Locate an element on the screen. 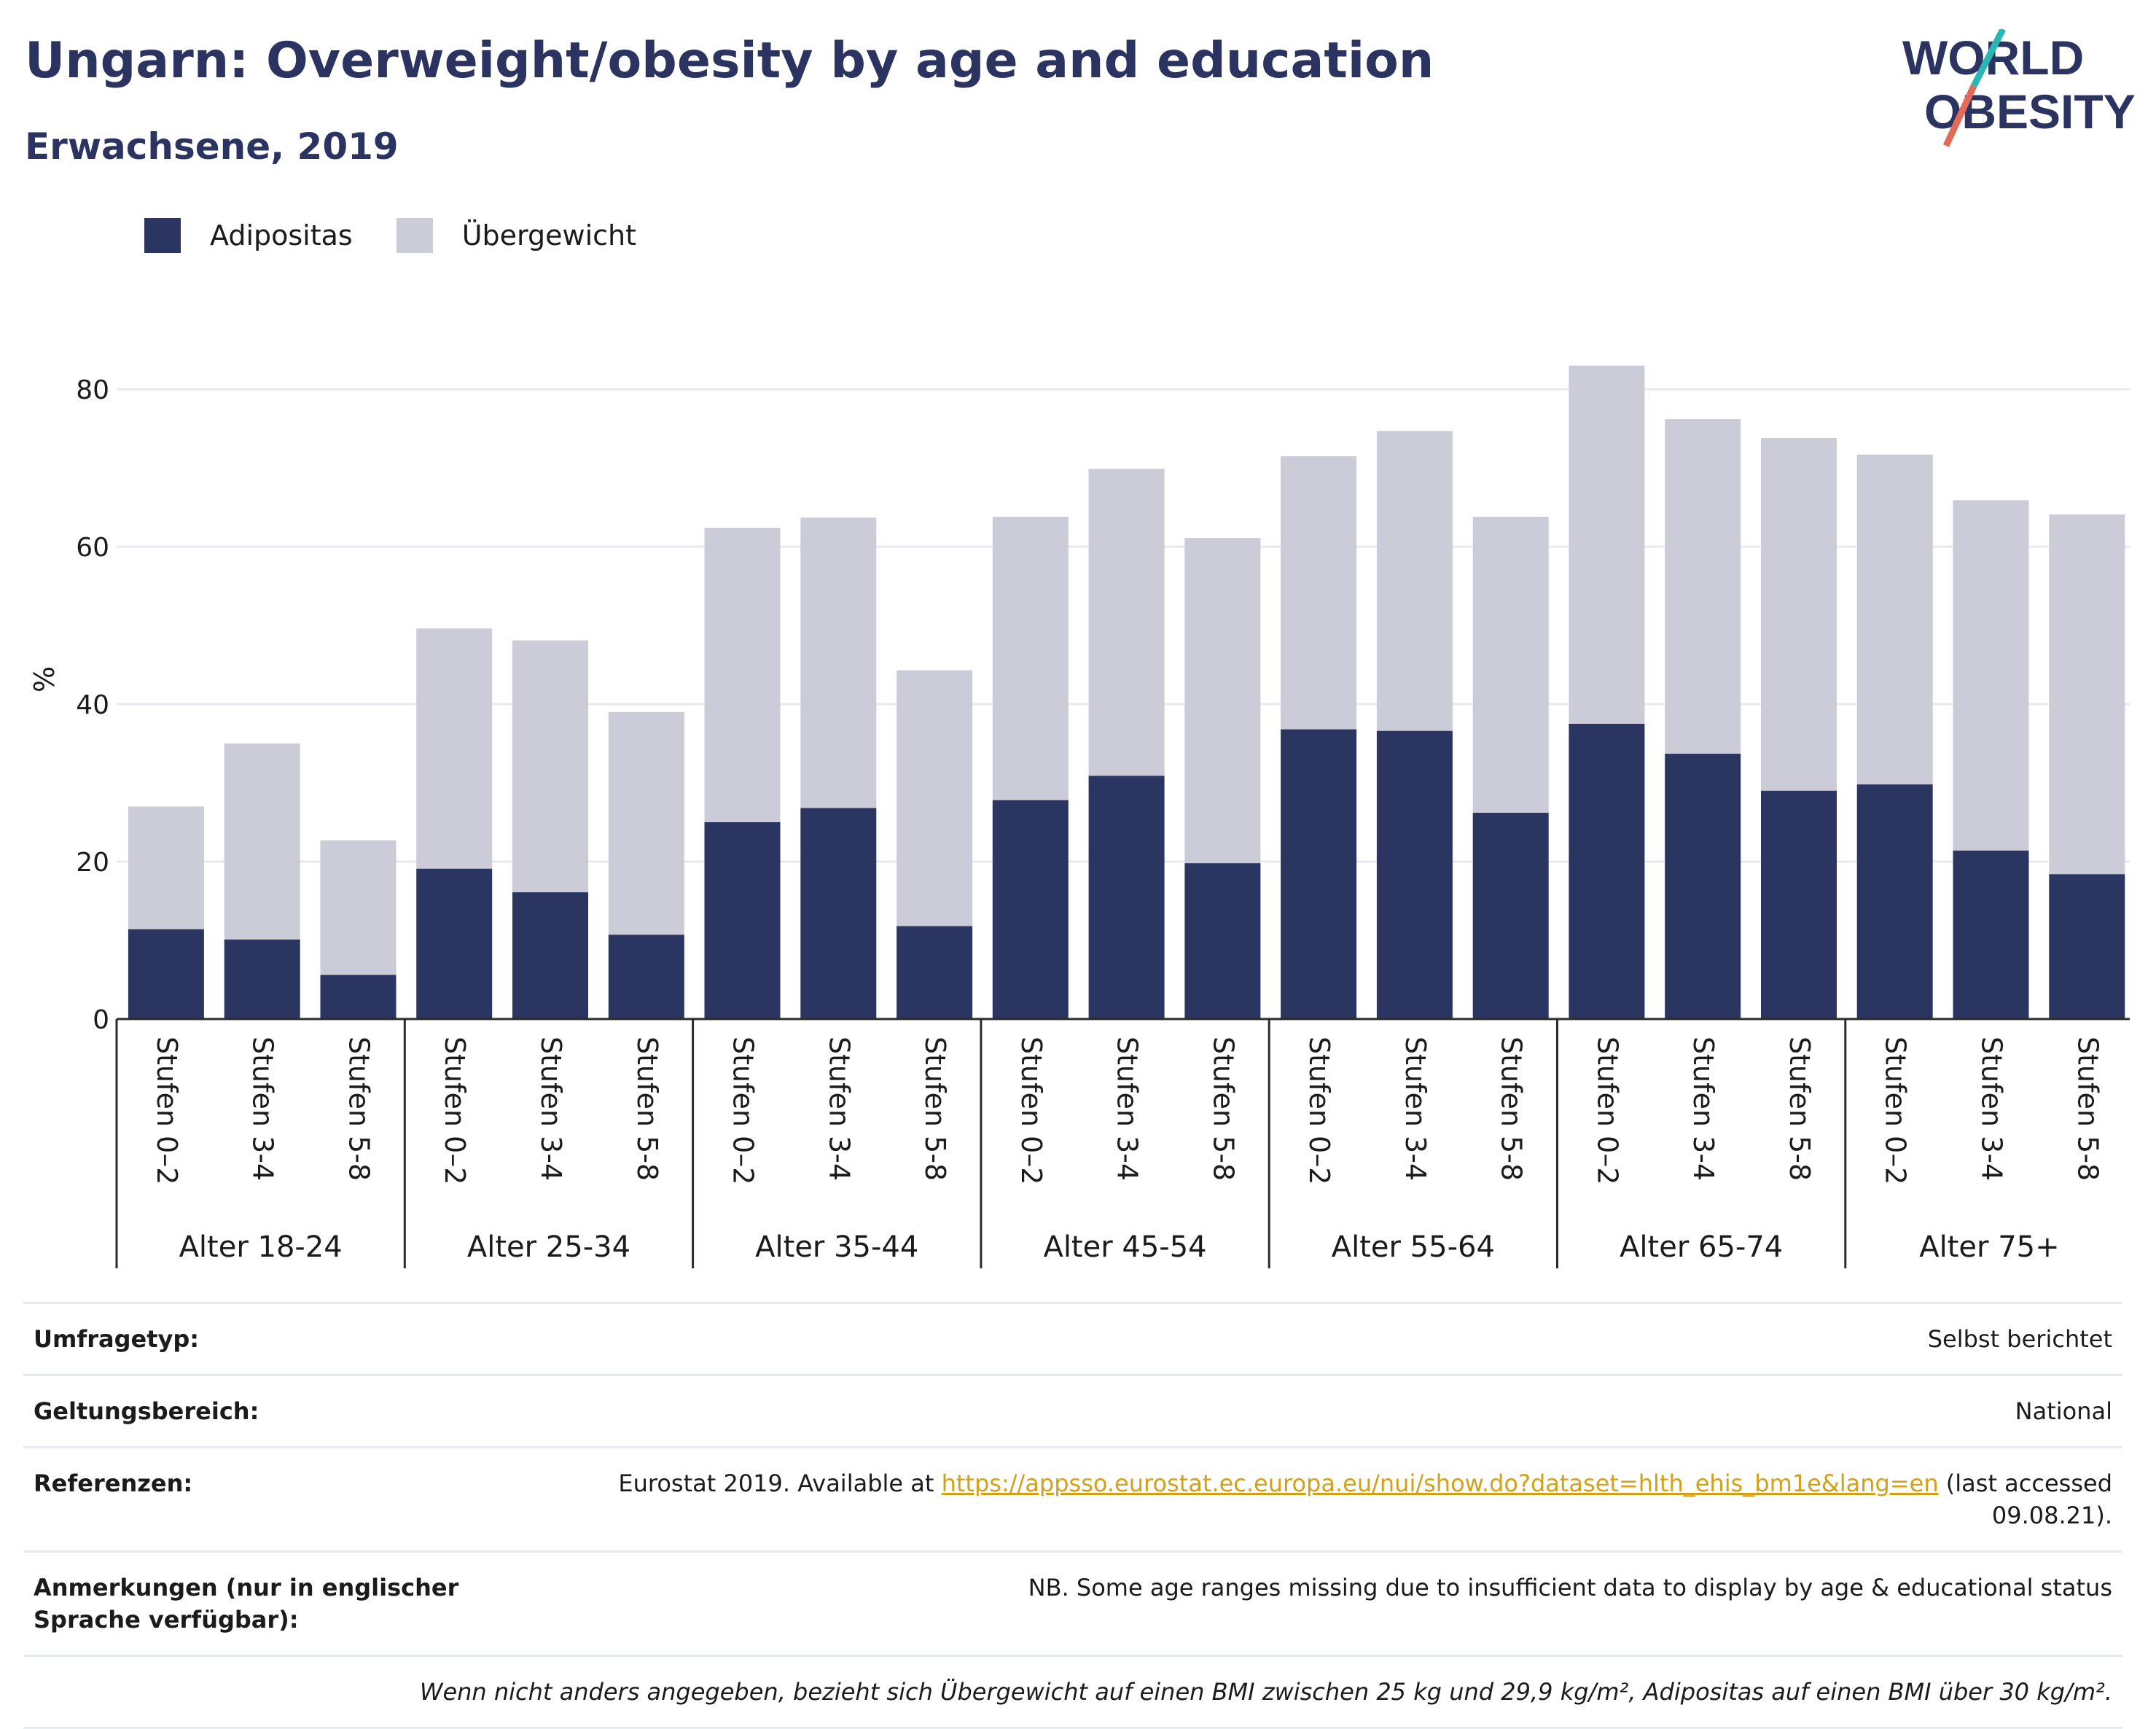  page-subtitle: Erwachsene, 2019 is located at coordinates (212, 146).